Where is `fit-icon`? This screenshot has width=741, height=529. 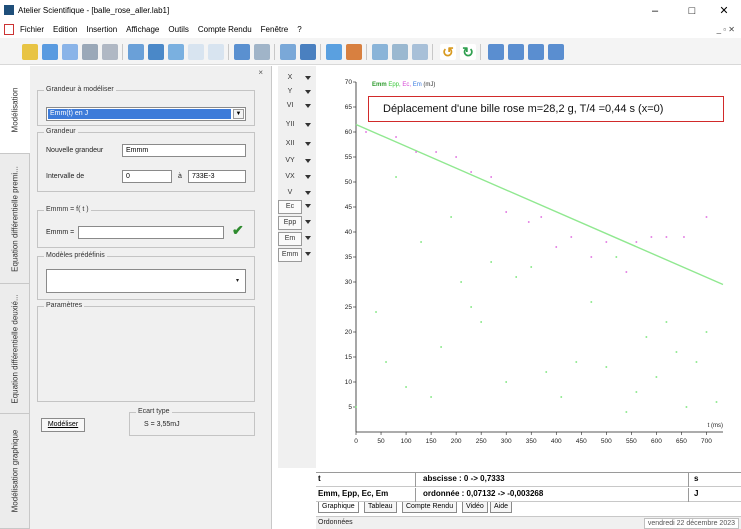 fit-icon is located at coordinates (176, 52).